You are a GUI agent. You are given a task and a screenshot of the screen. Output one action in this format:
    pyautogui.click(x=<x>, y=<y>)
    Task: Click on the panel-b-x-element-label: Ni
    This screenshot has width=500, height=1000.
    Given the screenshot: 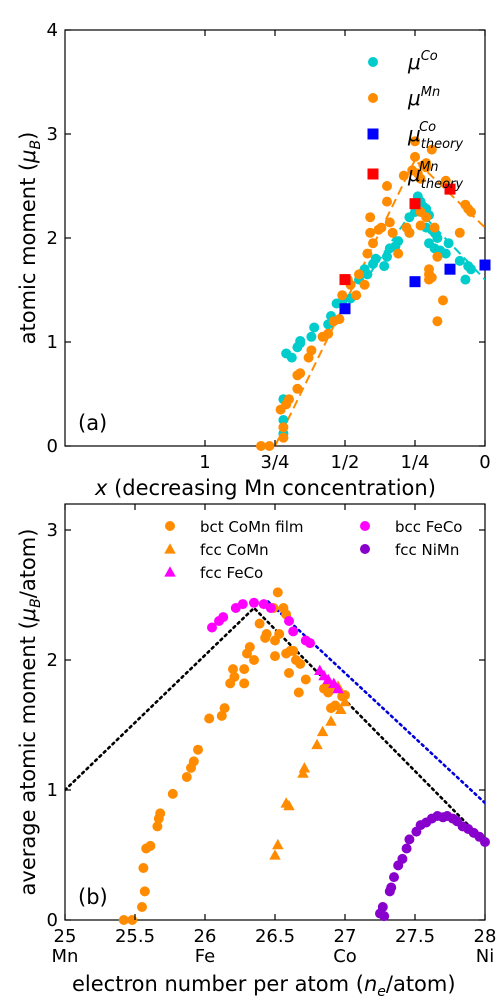 What is the action you would take?
    pyautogui.click(x=485, y=956)
    